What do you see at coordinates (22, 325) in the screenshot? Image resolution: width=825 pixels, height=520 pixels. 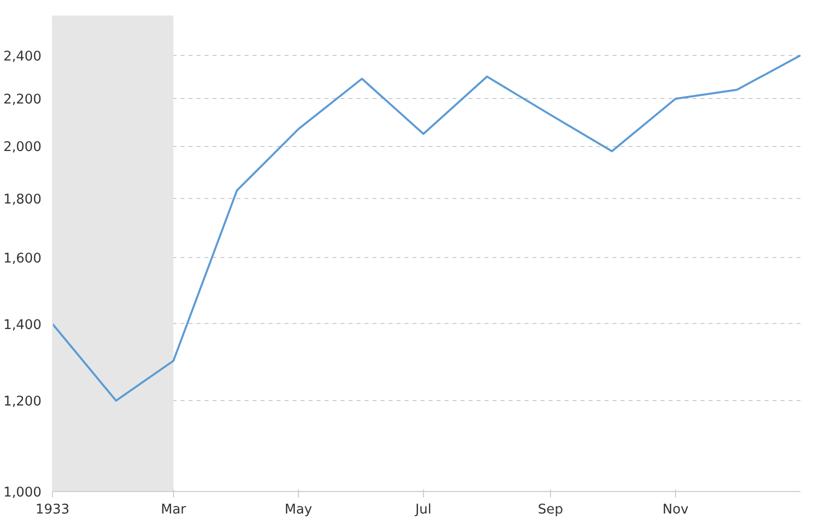 I see `y-tick-label: 1,400` at bounding box center [22, 325].